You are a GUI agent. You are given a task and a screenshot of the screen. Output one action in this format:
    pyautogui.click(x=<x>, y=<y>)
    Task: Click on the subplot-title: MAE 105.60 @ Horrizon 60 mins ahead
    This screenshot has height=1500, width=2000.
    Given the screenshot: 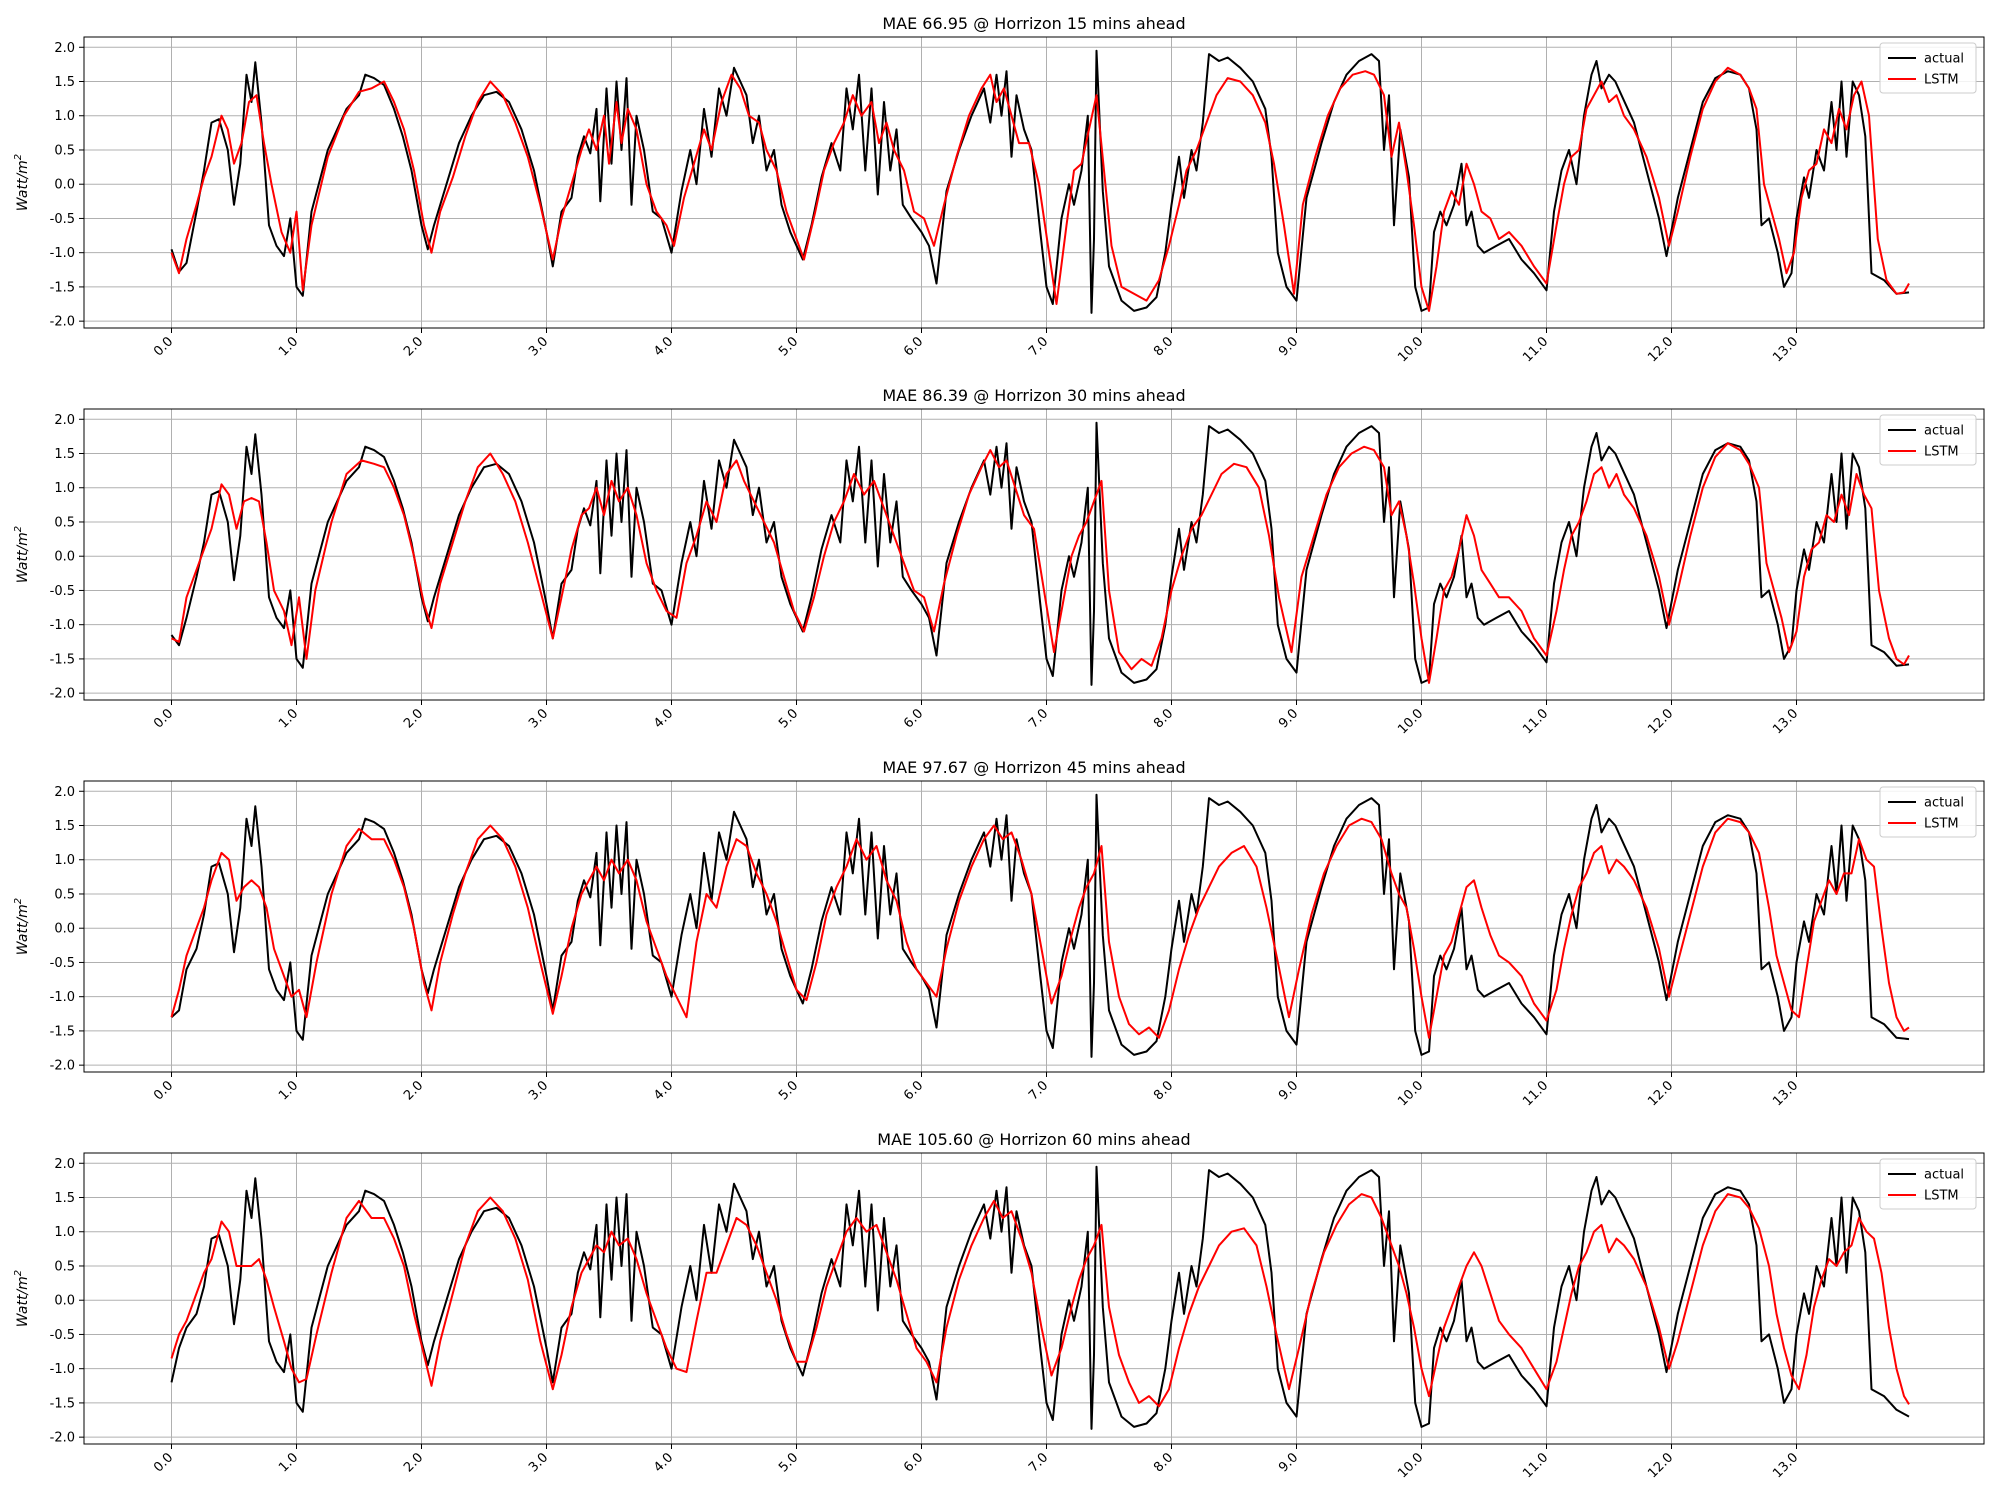 What is the action you would take?
    pyautogui.click(x=1033, y=1139)
    